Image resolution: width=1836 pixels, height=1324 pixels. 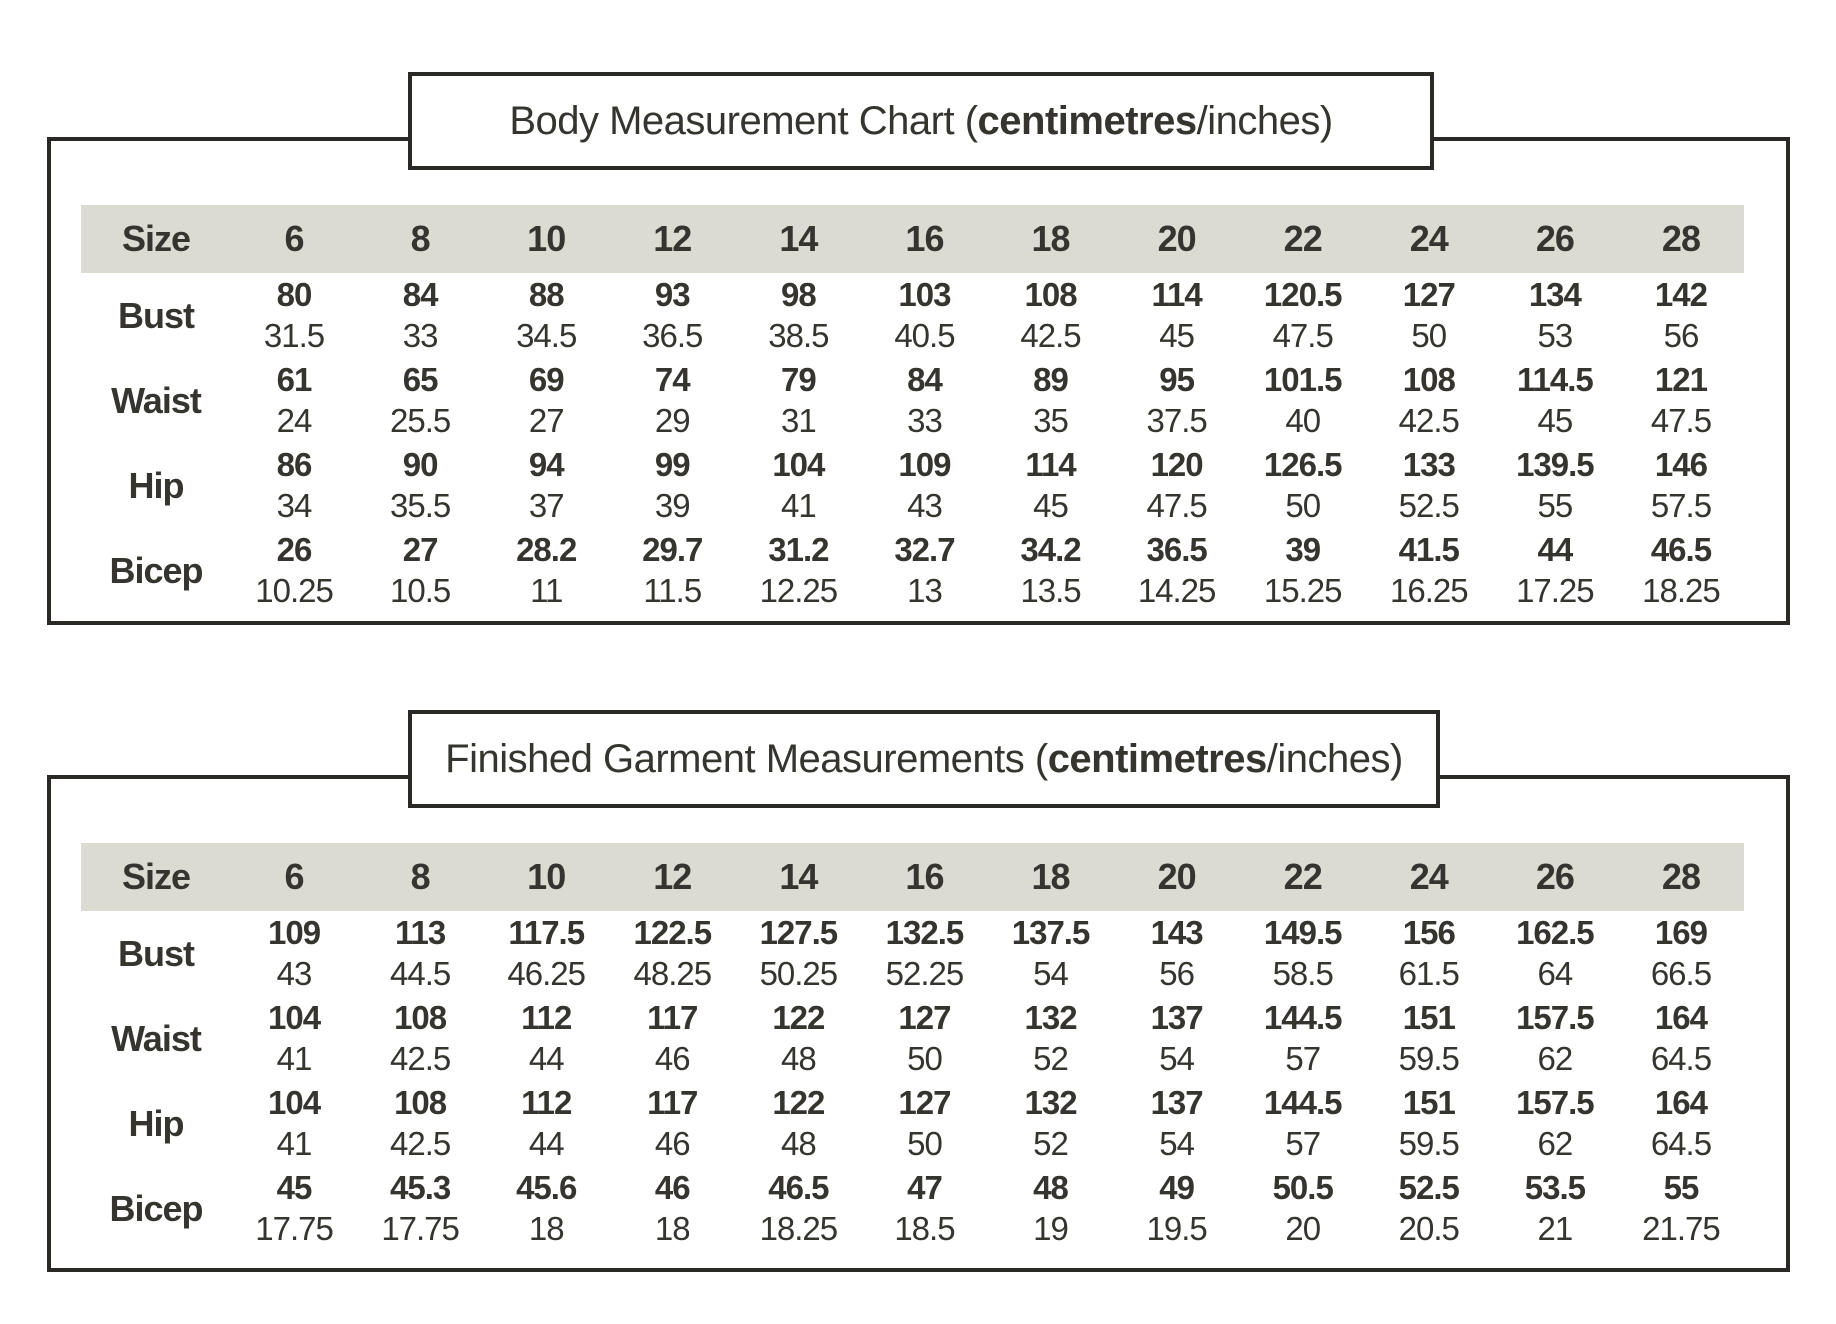 I want to click on measurement-cell: 44 17.25, so click(x=1555, y=570).